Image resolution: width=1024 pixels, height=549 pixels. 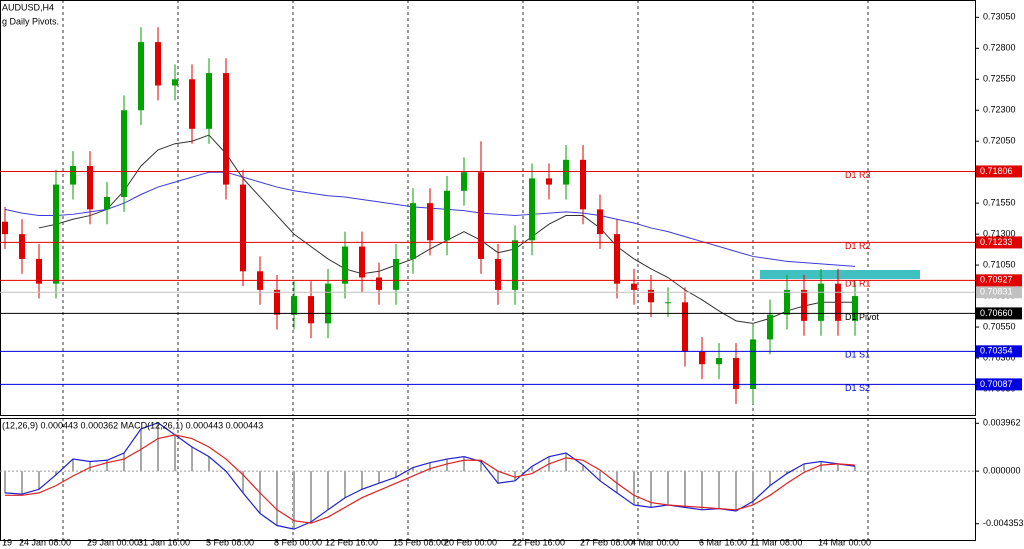 What do you see at coordinates (999, 203) in the screenshot?
I see `y-tick-label: 0.71550` at bounding box center [999, 203].